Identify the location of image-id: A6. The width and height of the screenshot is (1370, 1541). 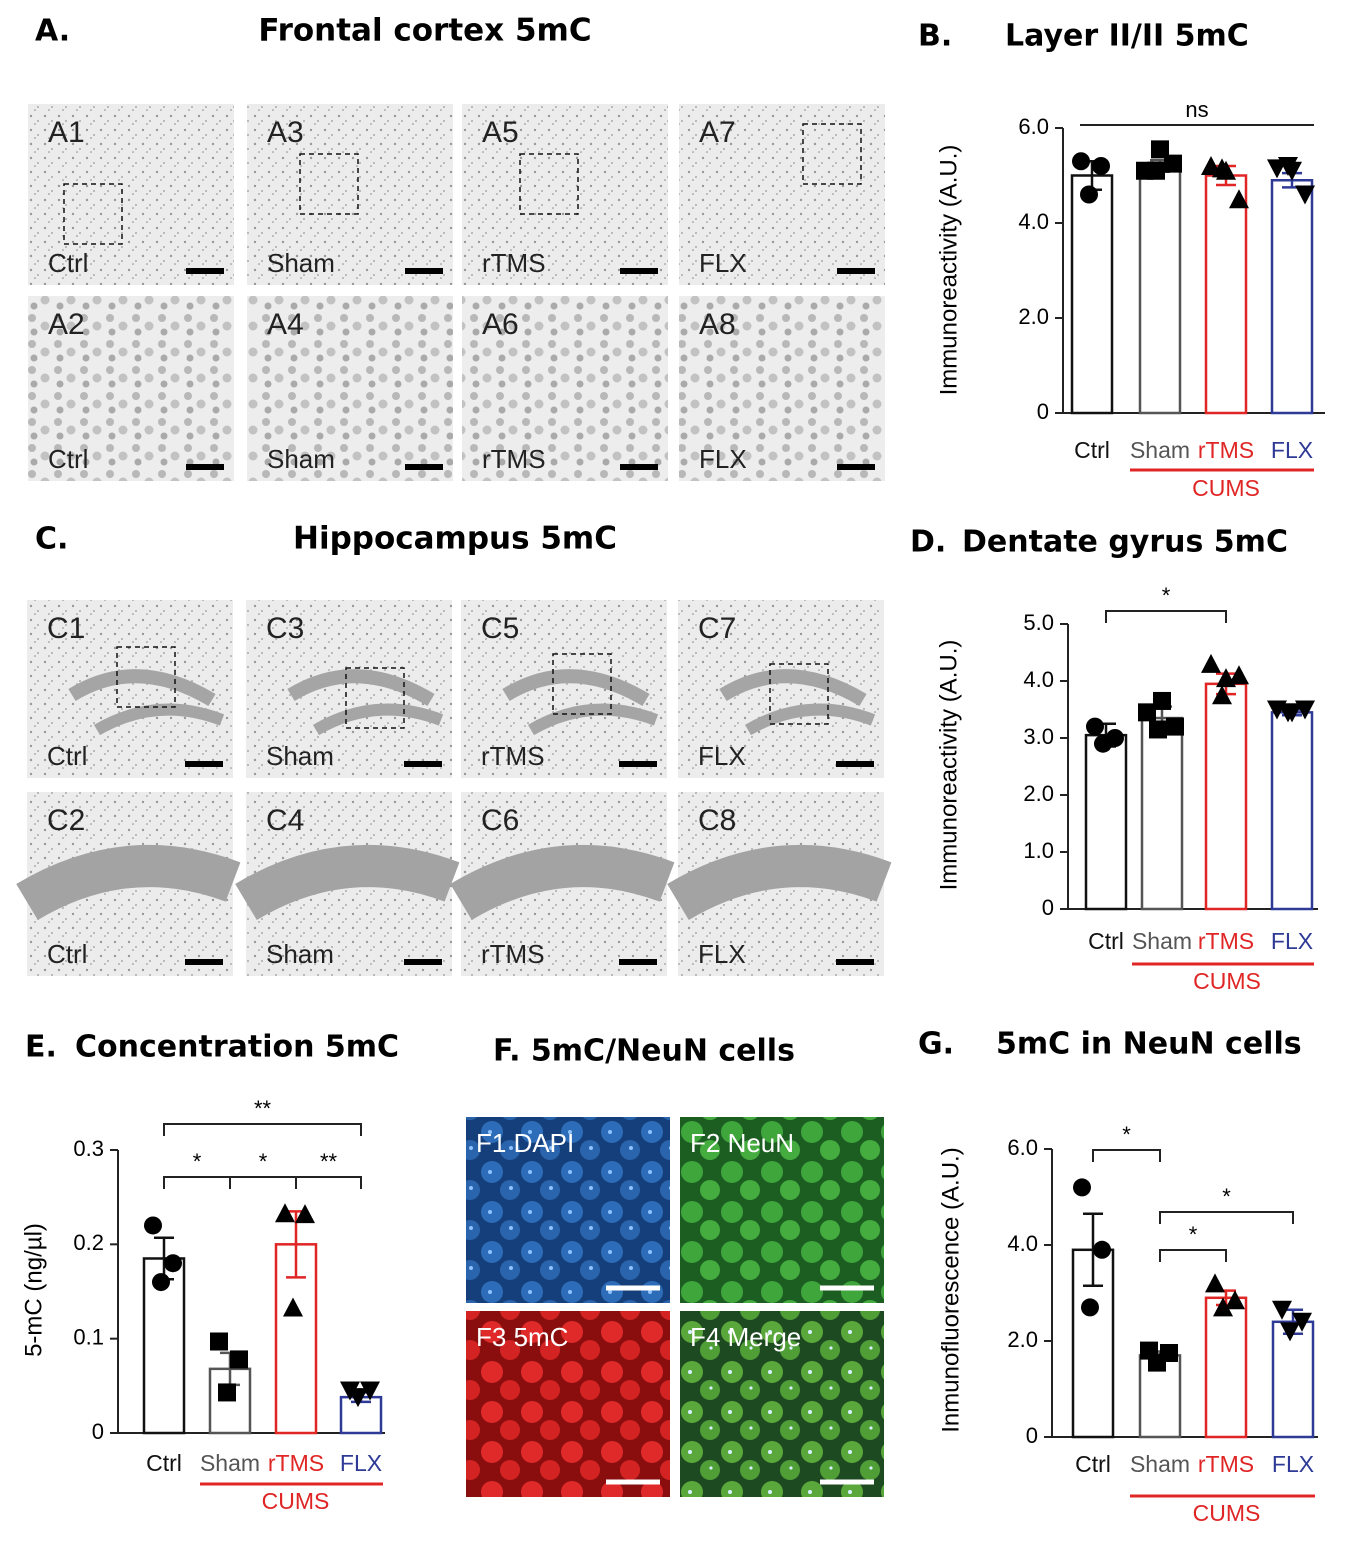
(500, 324).